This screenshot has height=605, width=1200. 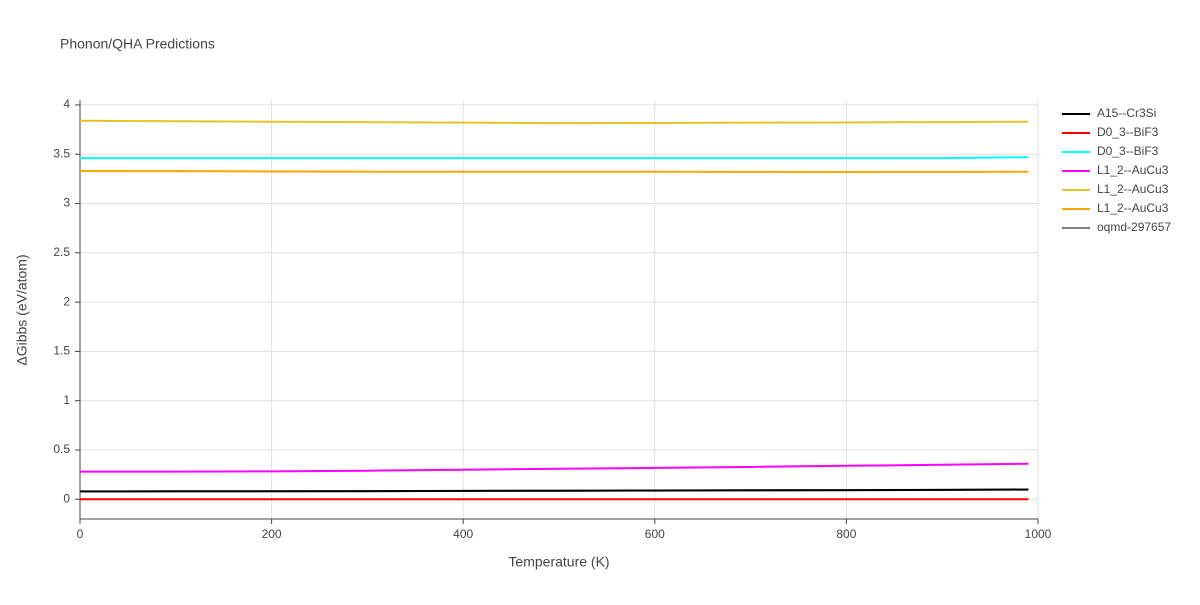 I want to click on legend-label: A15--Cr3Si, so click(x=1126, y=113).